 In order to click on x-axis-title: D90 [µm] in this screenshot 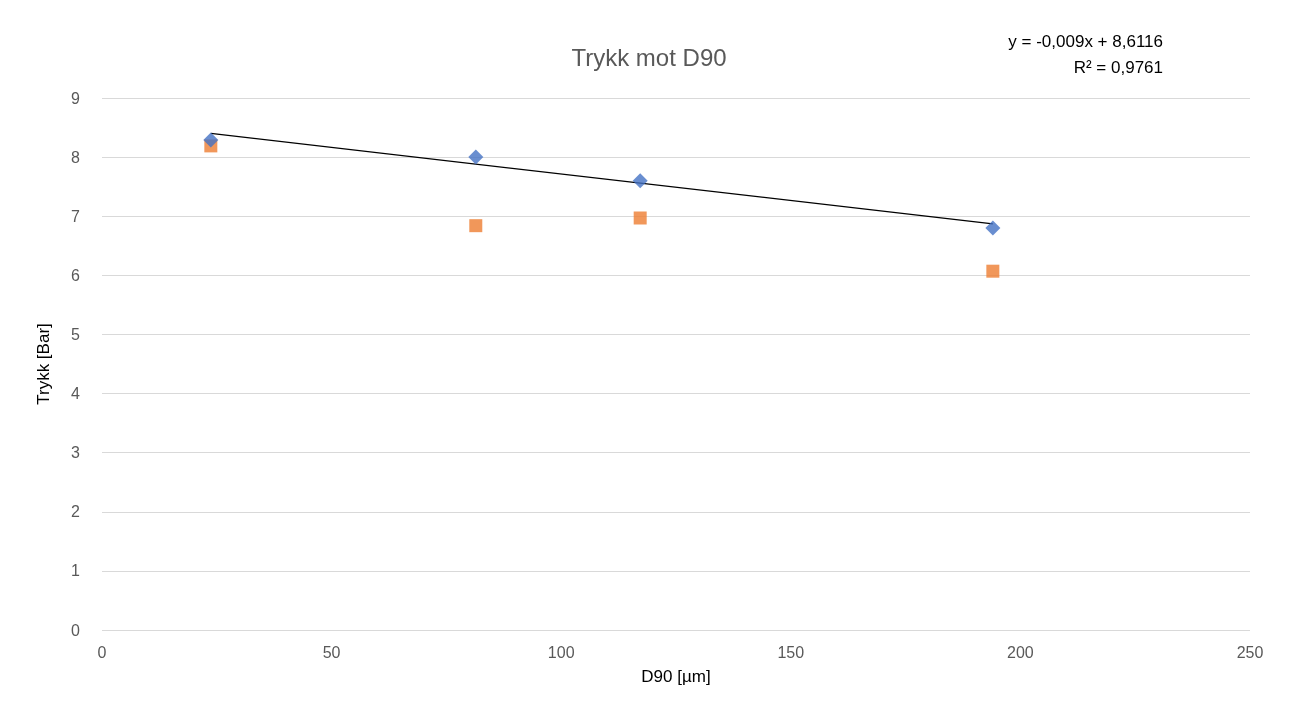, I will do `click(676, 676)`.